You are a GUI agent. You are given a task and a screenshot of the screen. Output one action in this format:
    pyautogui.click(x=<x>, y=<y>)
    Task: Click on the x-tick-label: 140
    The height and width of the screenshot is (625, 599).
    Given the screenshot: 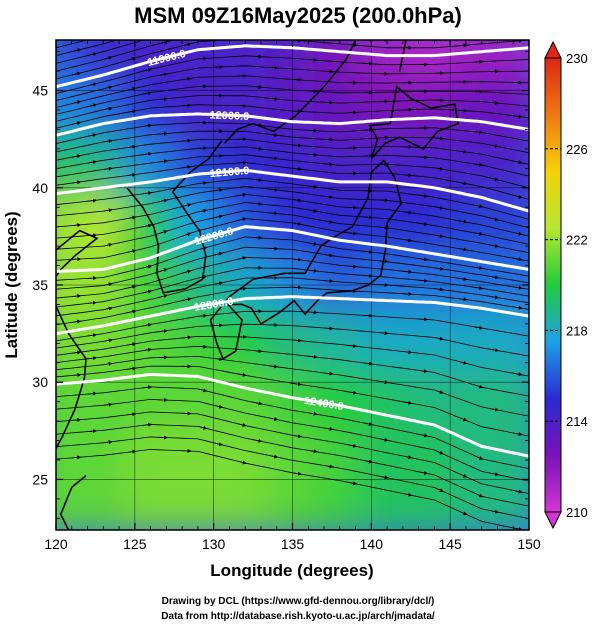 What is the action you would take?
    pyautogui.click(x=372, y=544)
    